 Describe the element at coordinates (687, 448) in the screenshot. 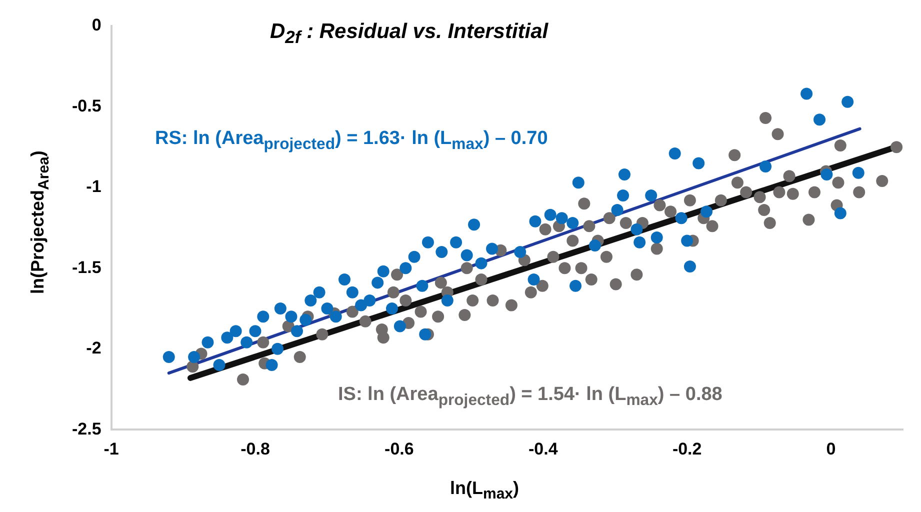

I see `x-tick-label: -0.2` at that location.